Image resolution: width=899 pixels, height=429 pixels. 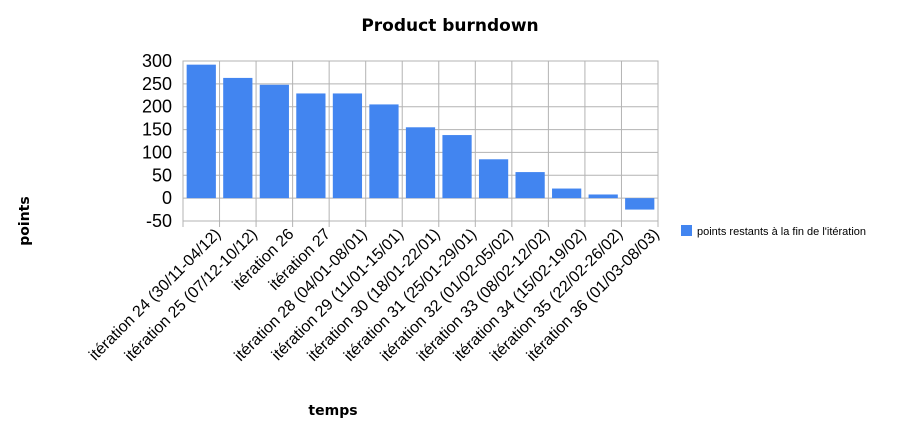 What do you see at coordinates (157, 152) in the screenshot?
I see `y-tick-label: 100` at bounding box center [157, 152].